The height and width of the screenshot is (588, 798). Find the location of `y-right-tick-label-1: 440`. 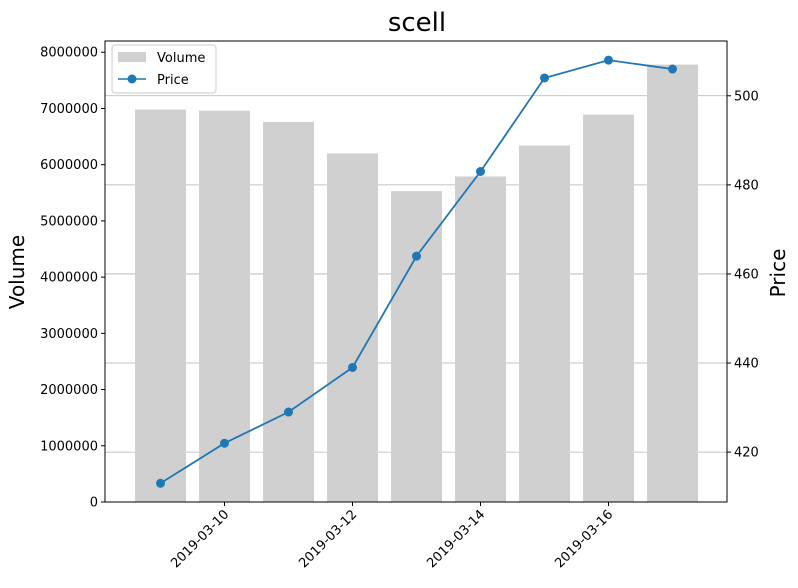

y-right-tick-label-1: 440 is located at coordinates (746, 364).